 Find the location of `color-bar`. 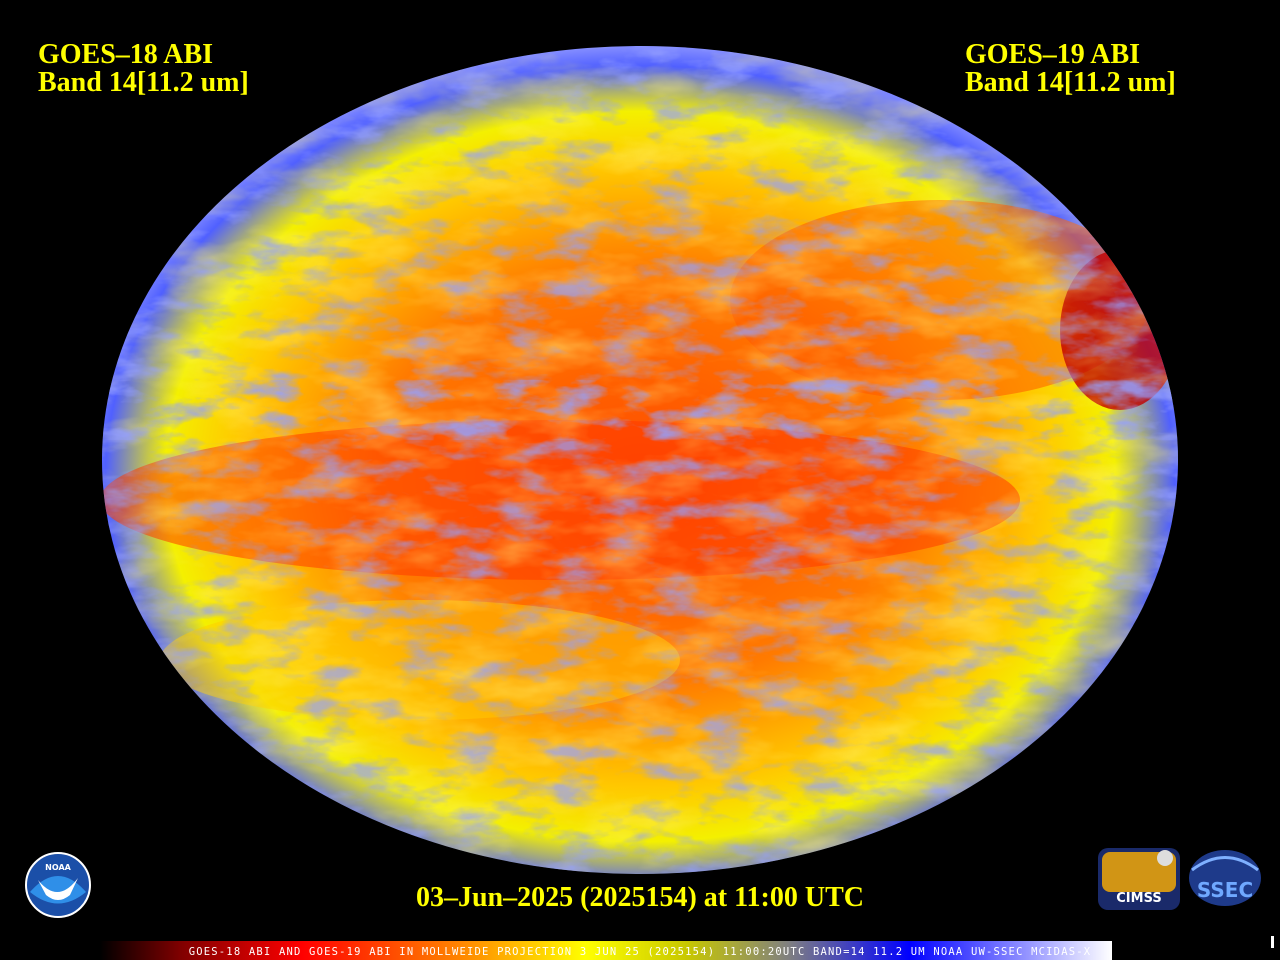

color-bar is located at coordinates (606, 950).